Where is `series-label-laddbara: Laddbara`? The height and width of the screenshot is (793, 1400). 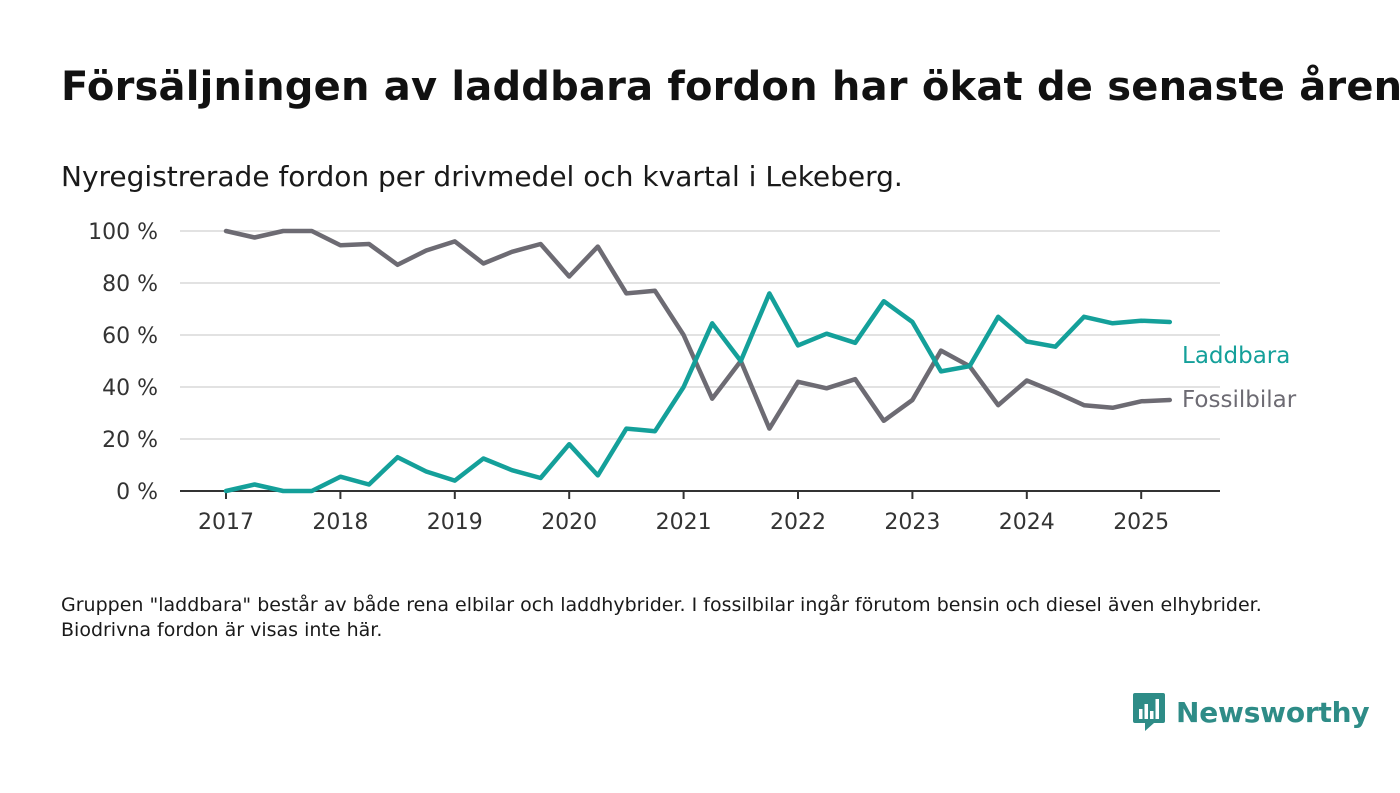 series-label-laddbara: Laddbara is located at coordinates (1236, 356).